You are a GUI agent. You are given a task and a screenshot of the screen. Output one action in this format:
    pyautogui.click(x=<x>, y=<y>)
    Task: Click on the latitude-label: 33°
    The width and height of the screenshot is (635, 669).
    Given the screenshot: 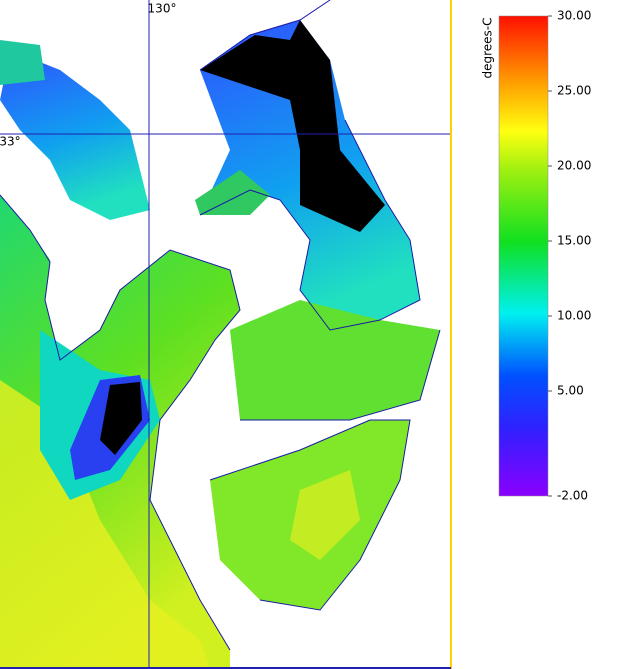 What is the action you would take?
    pyautogui.click(x=10, y=142)
    